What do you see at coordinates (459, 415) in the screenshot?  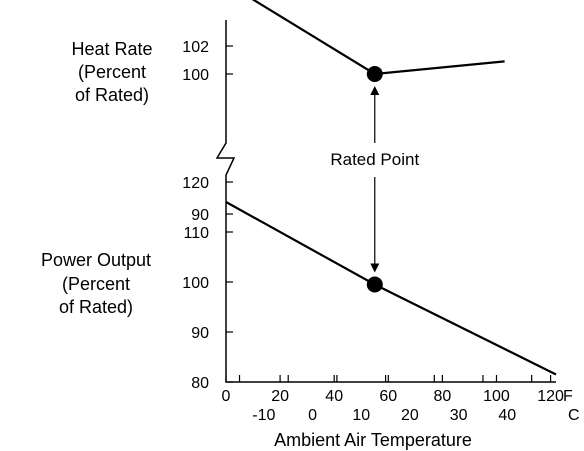 I see `c-tick-label: 30` at bounding box center [459, 415].